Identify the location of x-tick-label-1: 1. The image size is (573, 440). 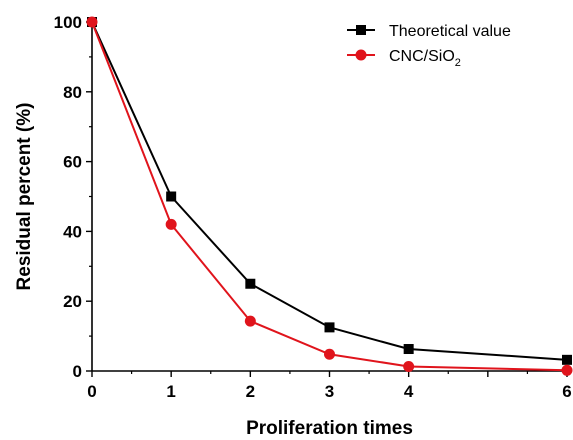
(170, 391).